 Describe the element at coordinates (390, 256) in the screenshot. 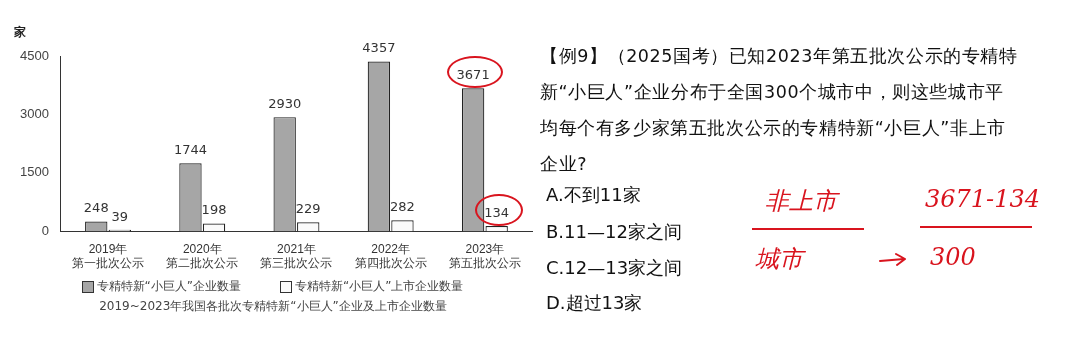

I see `x-tick-label: 2022年第四批次公示` at that location.